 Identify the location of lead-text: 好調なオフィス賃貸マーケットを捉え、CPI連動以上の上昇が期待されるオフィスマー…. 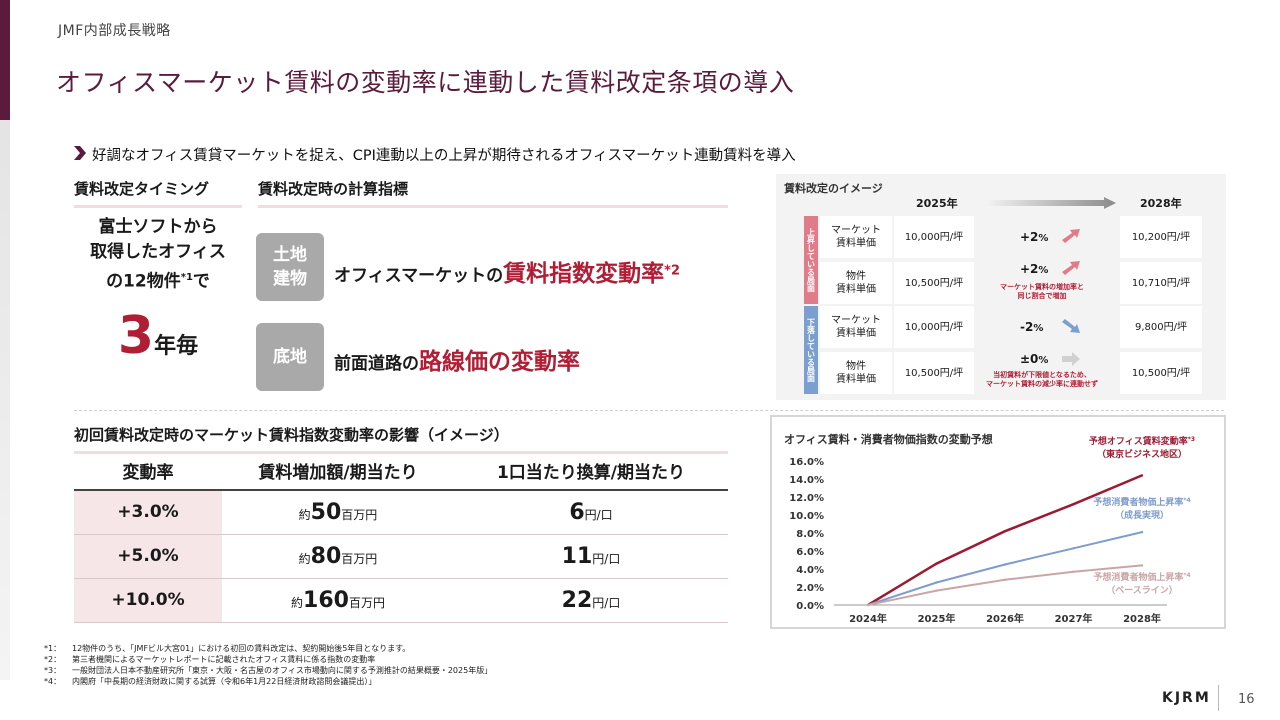
(444, 156).